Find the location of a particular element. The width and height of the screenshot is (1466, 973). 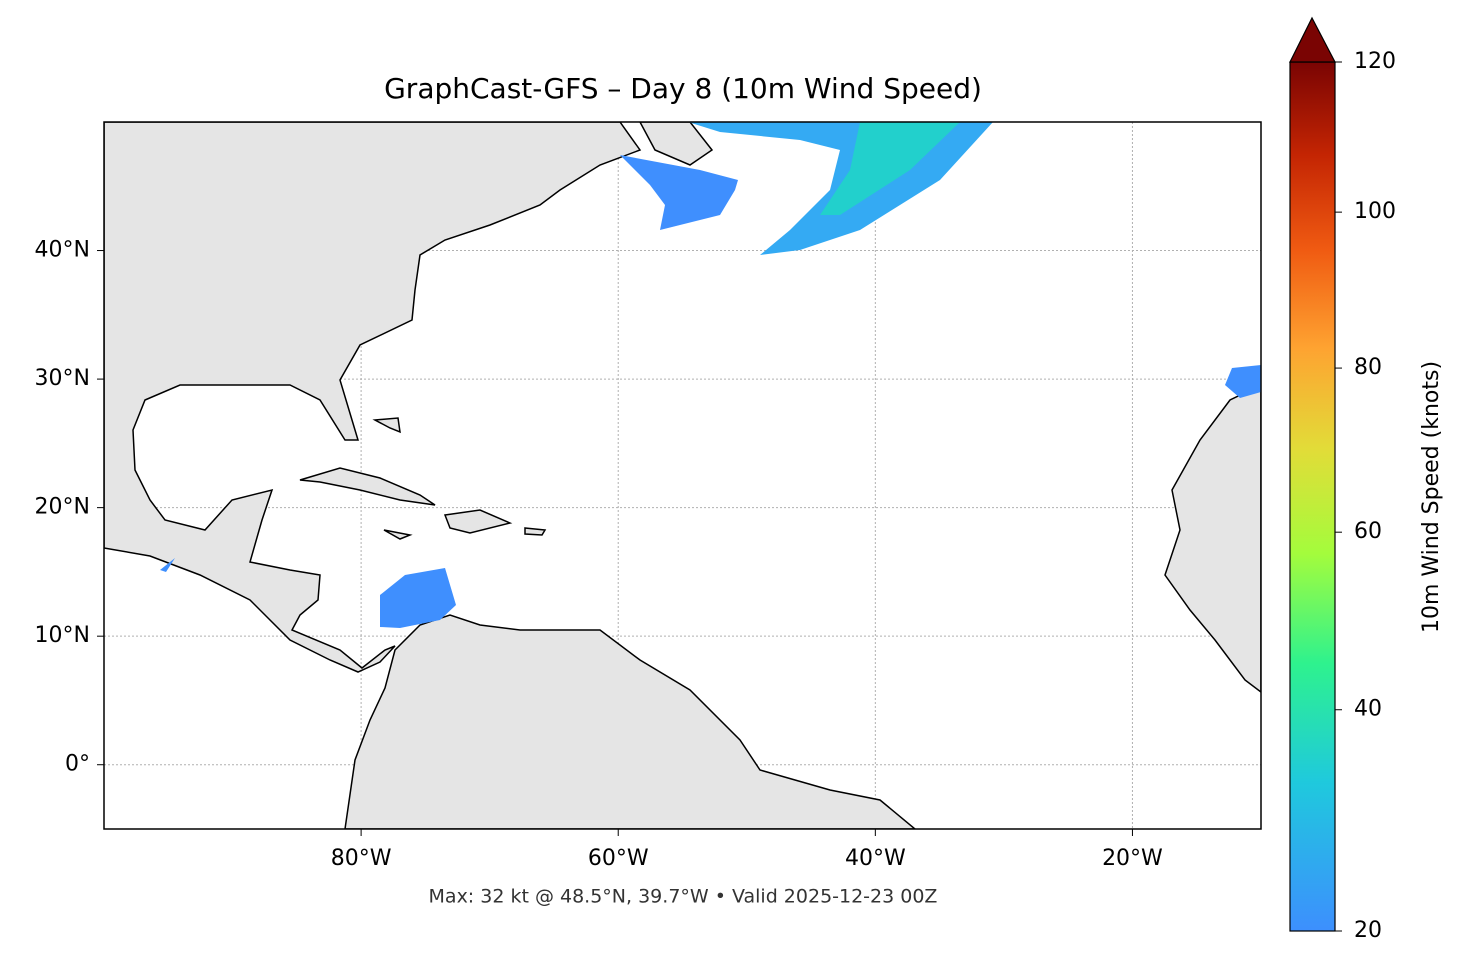

y-tick-label: 30°N is located at coordinates (62, 378).